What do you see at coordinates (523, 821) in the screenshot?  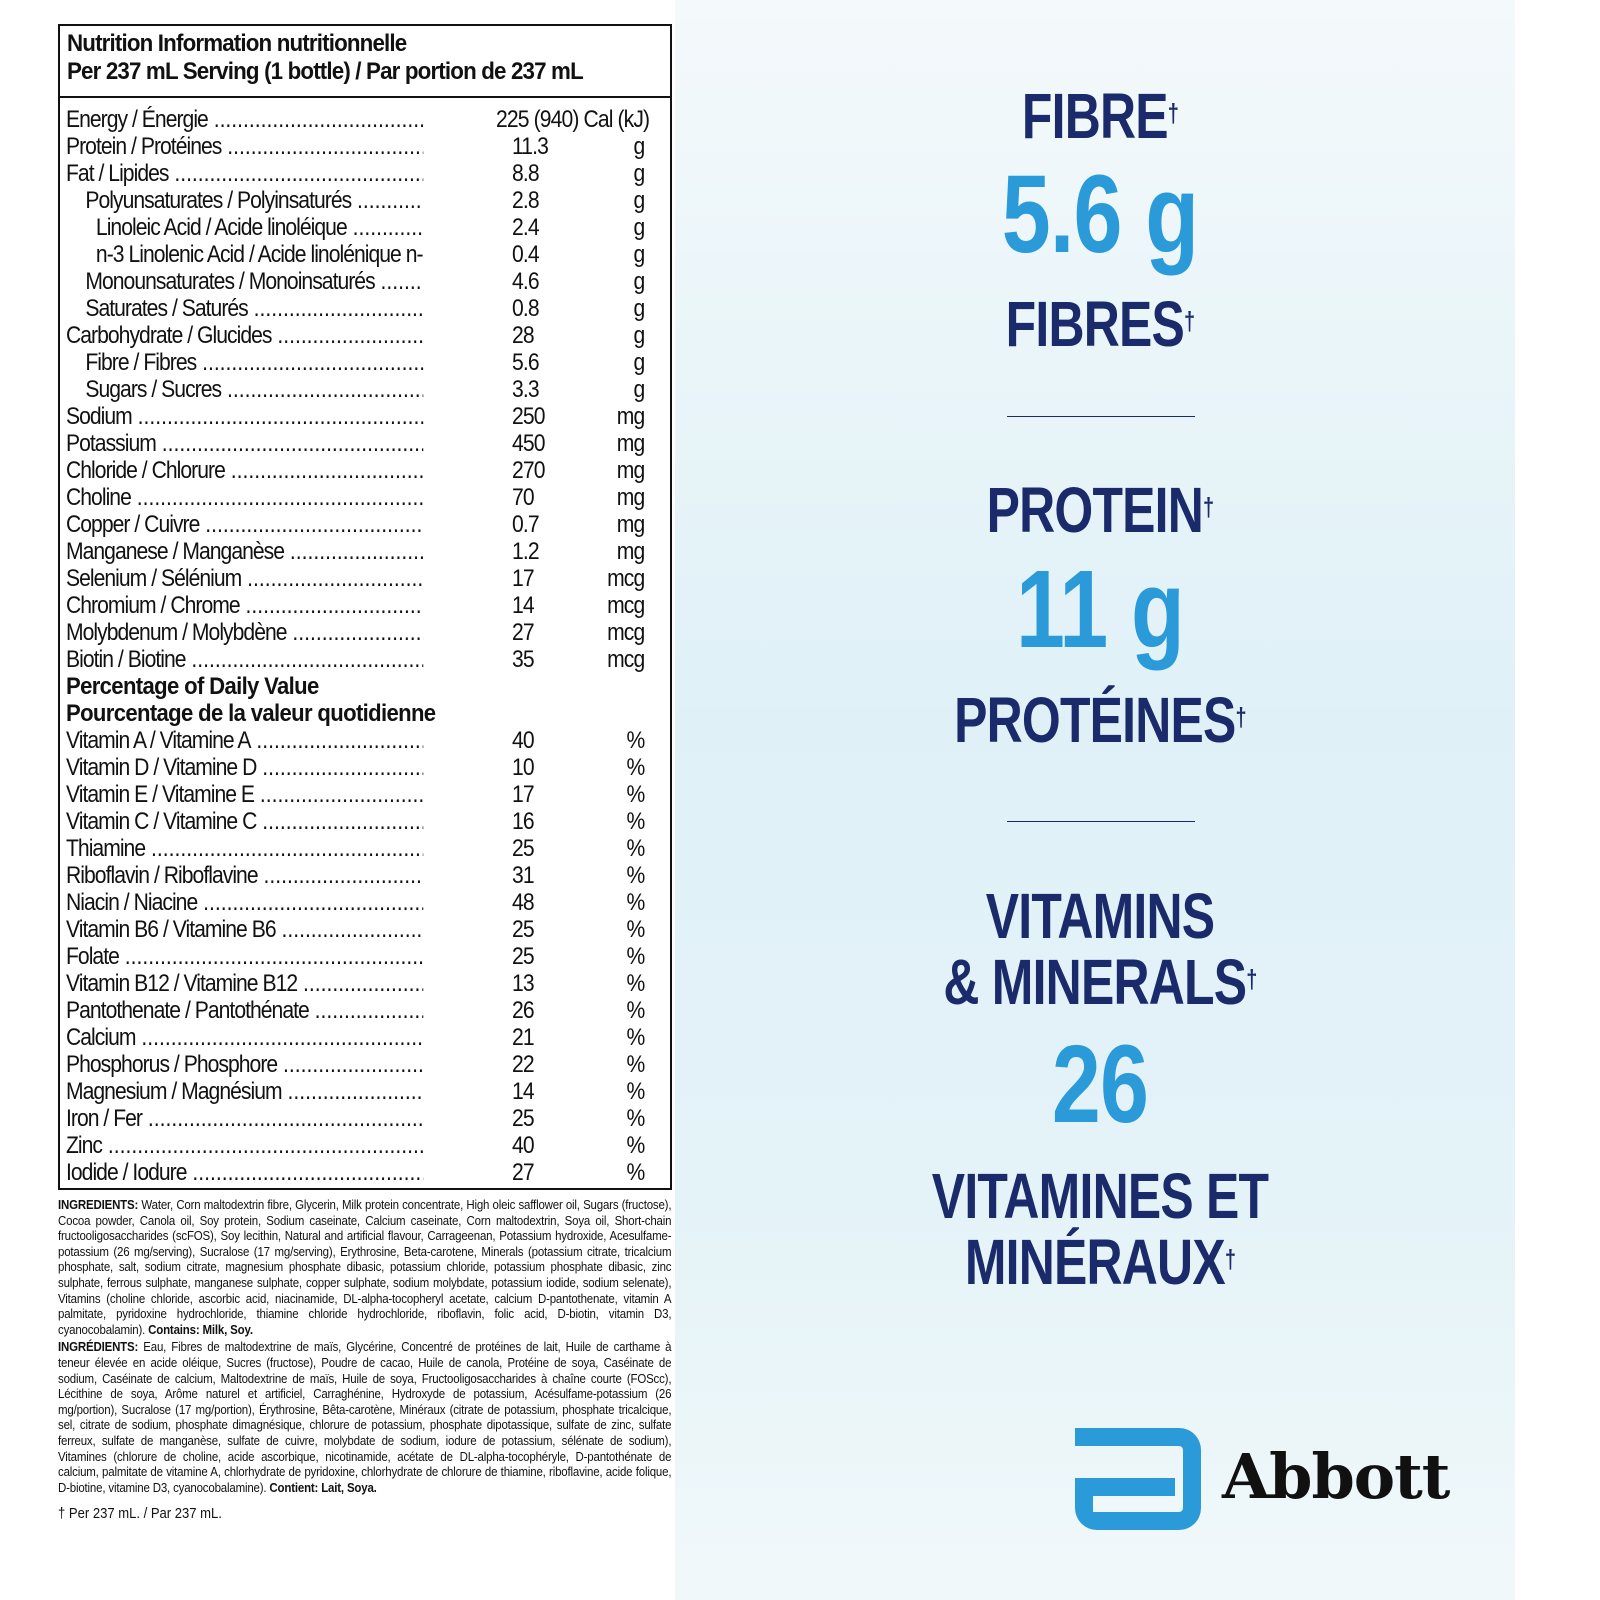 I see `vitamin-value: 16` at bounding box center [523, 821].